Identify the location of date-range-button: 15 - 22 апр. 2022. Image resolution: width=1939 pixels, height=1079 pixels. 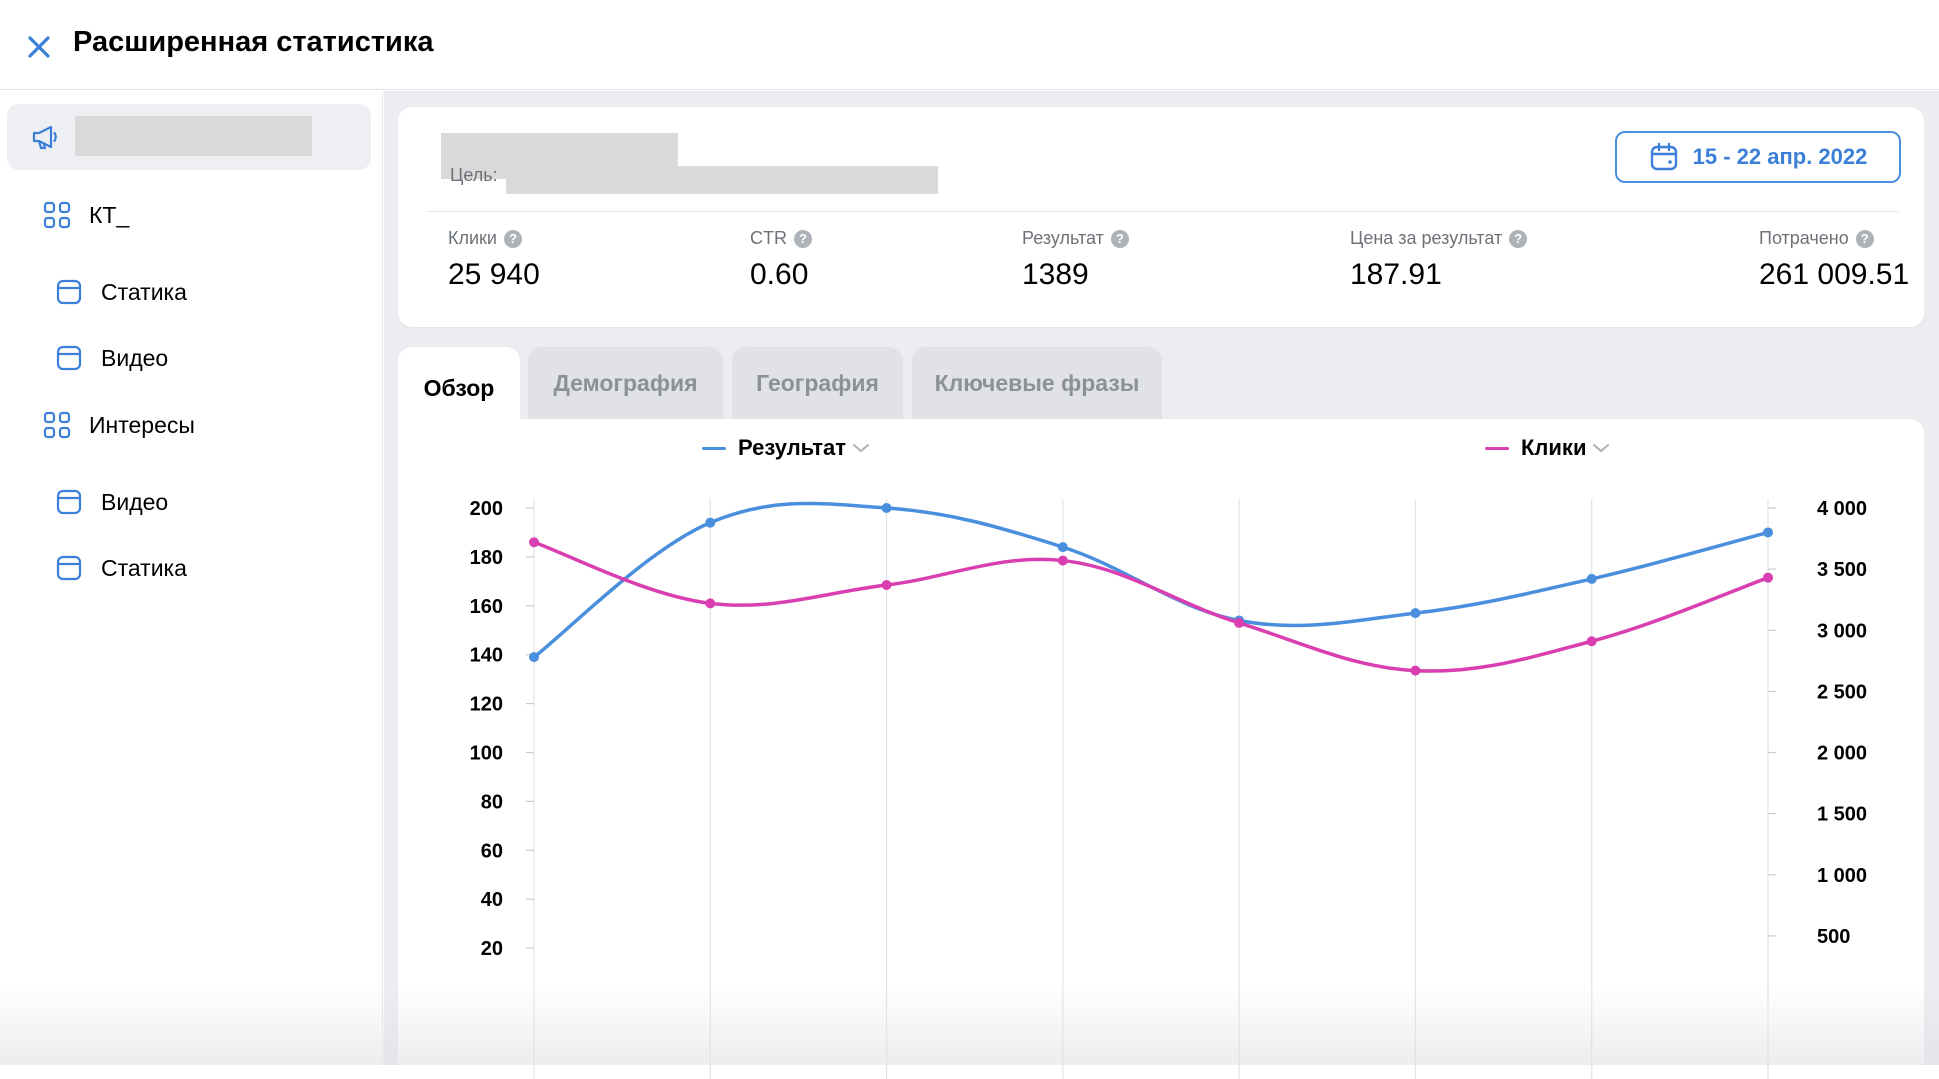
(1758, 157).